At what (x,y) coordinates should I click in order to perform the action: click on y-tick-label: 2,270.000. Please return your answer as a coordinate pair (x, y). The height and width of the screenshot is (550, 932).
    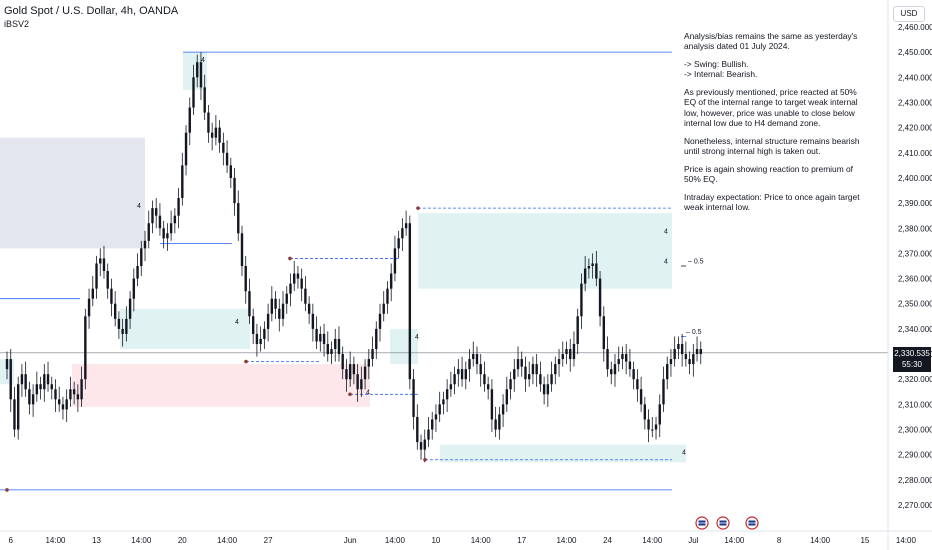
    Looking at the image, I should click on (915, 505).